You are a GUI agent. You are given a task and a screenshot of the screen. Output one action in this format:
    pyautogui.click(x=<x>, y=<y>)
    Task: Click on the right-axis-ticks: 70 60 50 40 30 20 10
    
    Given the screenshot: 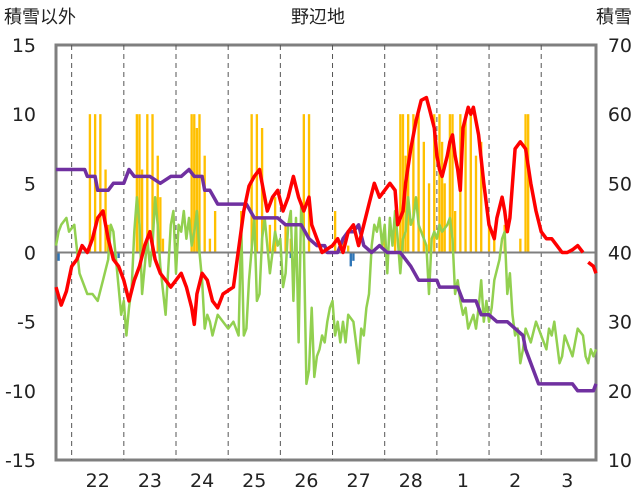 What is the action you would take?
    pyautogui.click(x=620, y=253)
    